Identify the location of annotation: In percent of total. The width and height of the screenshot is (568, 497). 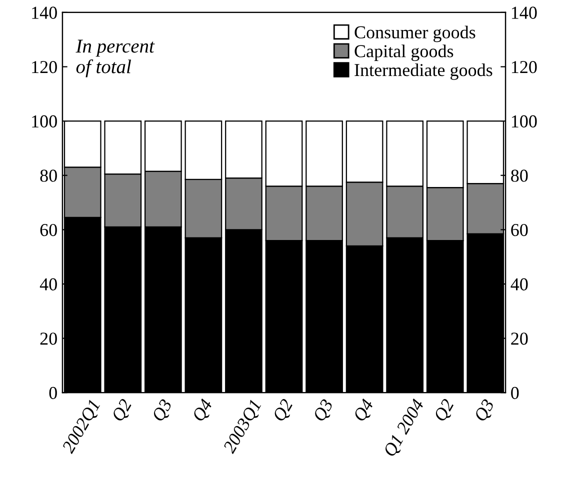
(115, 59).